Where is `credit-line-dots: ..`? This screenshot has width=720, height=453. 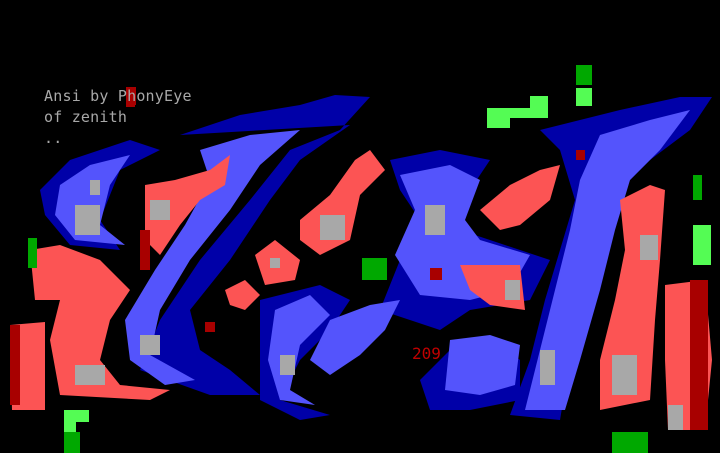 credit-line-dots: .. is located at coordinates (53, 138).